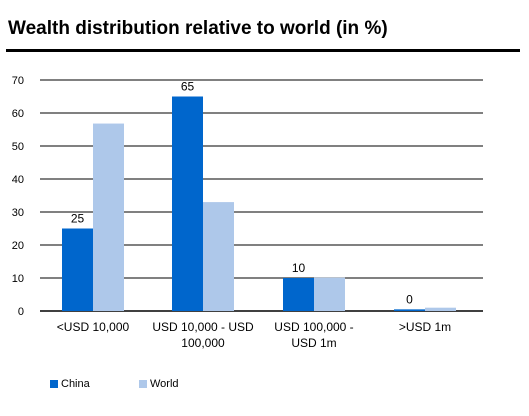 The image size is (529, 416). Describe the element at coordinates (264, 387) in the screenshot. I see `legend: China World` at that location.